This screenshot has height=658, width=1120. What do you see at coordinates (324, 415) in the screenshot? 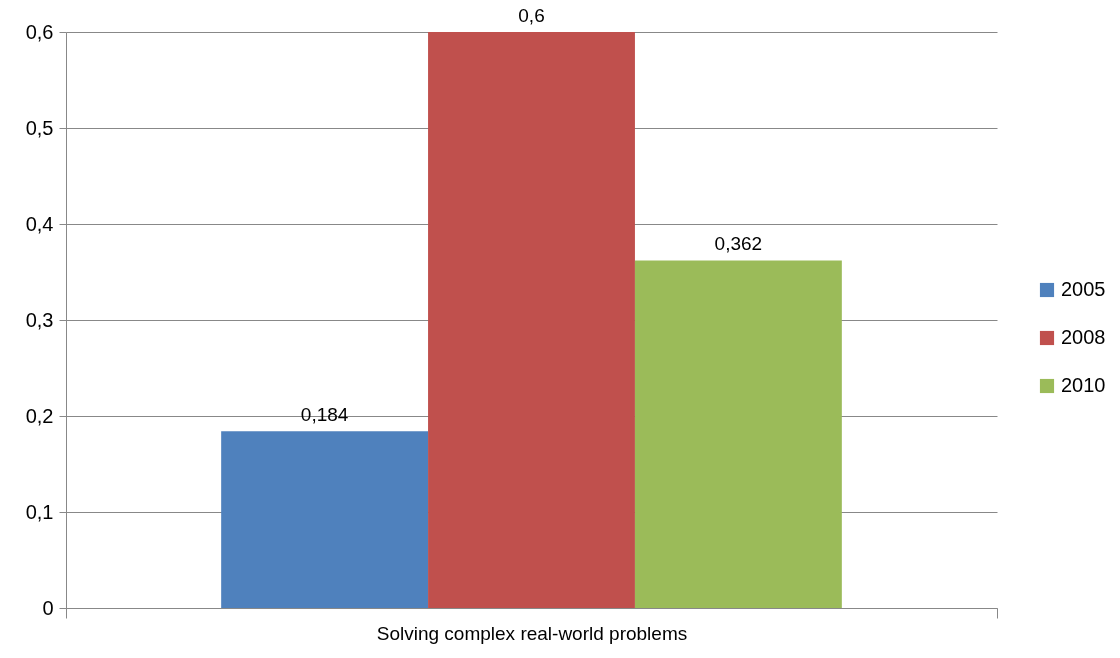
I see `data-label: 0,184` at bounding box center [324, 415].